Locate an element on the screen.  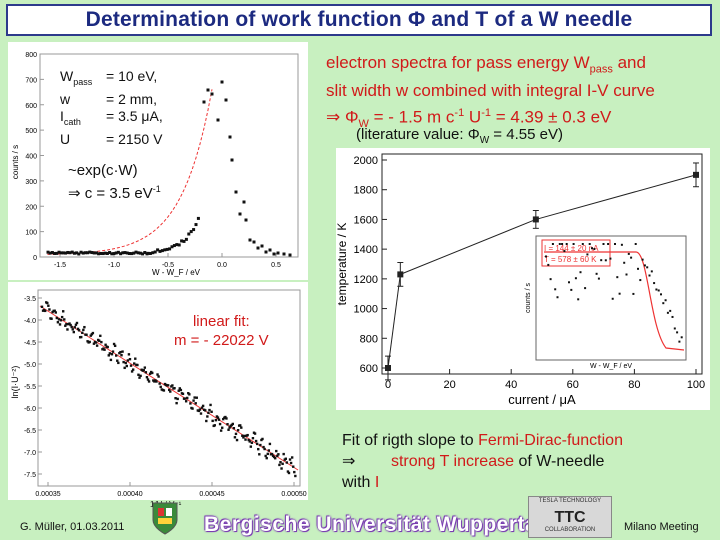
y-tick-label: -5.0 is located at coordinates (30, 365).